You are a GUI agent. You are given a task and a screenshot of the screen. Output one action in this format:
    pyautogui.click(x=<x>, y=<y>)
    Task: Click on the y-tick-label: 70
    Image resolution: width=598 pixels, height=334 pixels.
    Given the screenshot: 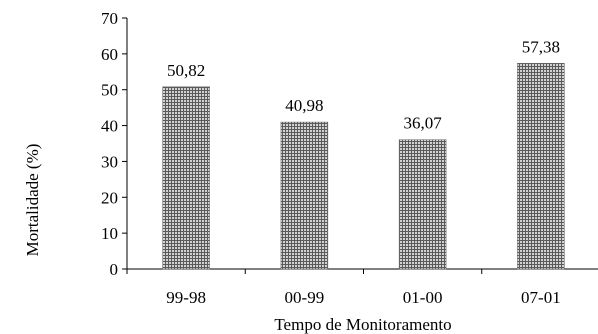 What is the action you would take?
    pyautogui.click(x=109, y=18)
    